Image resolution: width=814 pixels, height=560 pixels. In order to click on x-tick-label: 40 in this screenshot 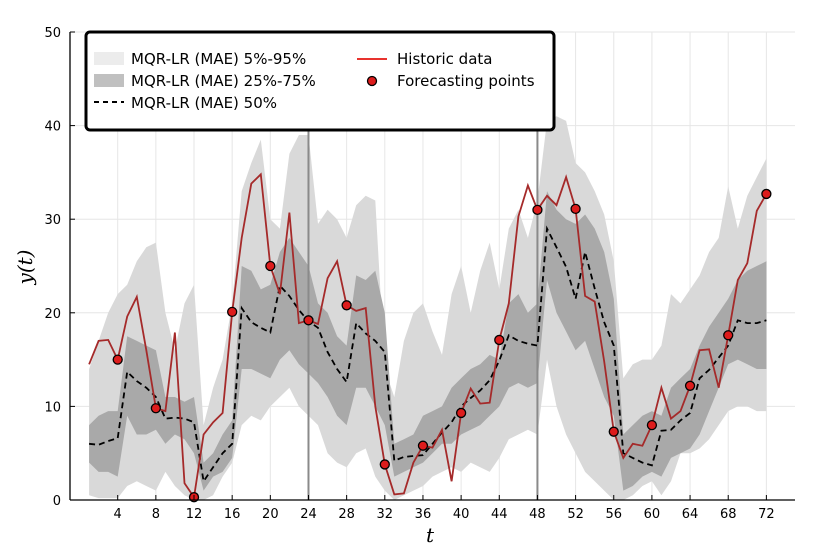, I will do `click(461, 514)`.